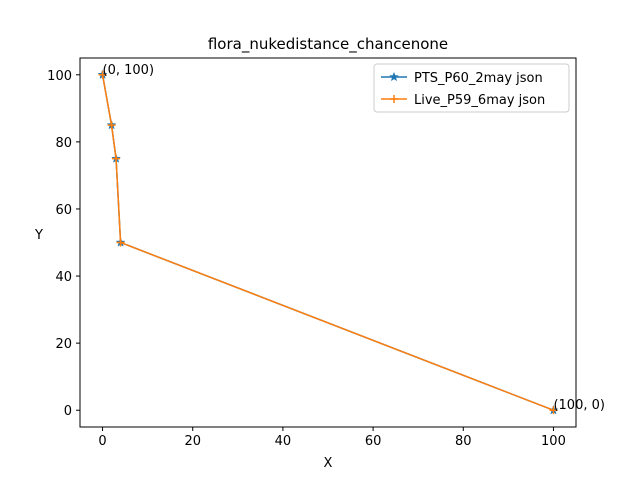  I want to click on y-tick-label-3: 60, so click(63, 210).